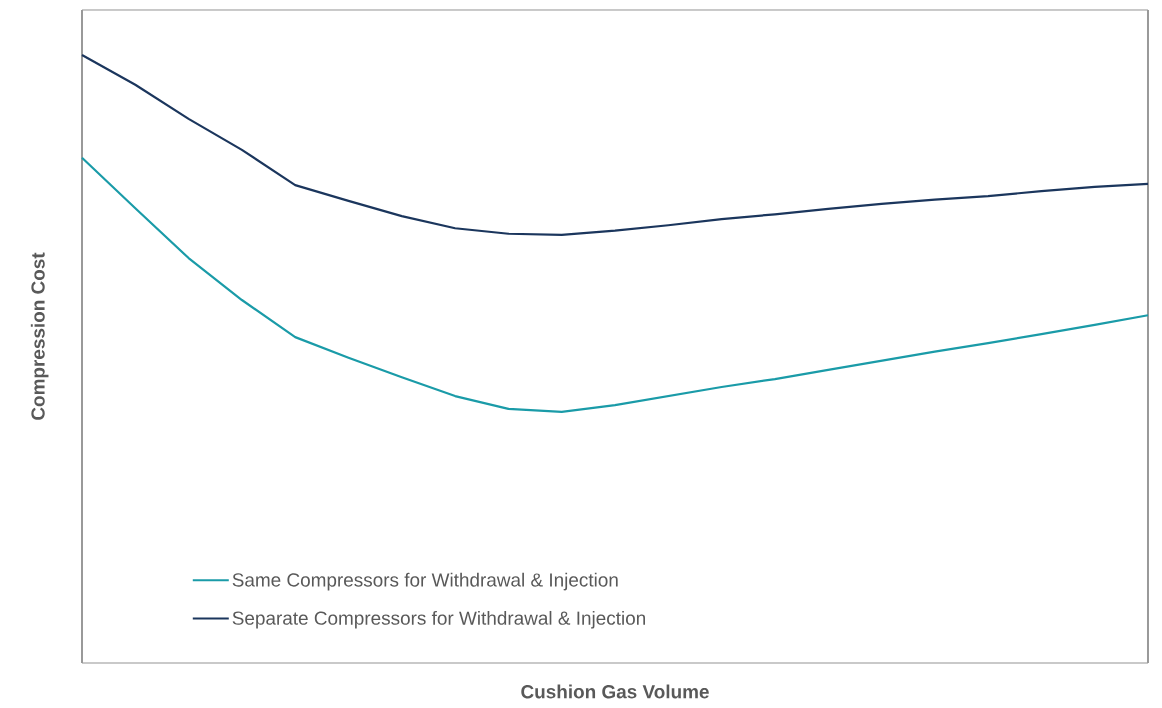 This screenshot has width=1162, height=708. I want to click on y-axis-title: Compression Cost, so click(39, 336).